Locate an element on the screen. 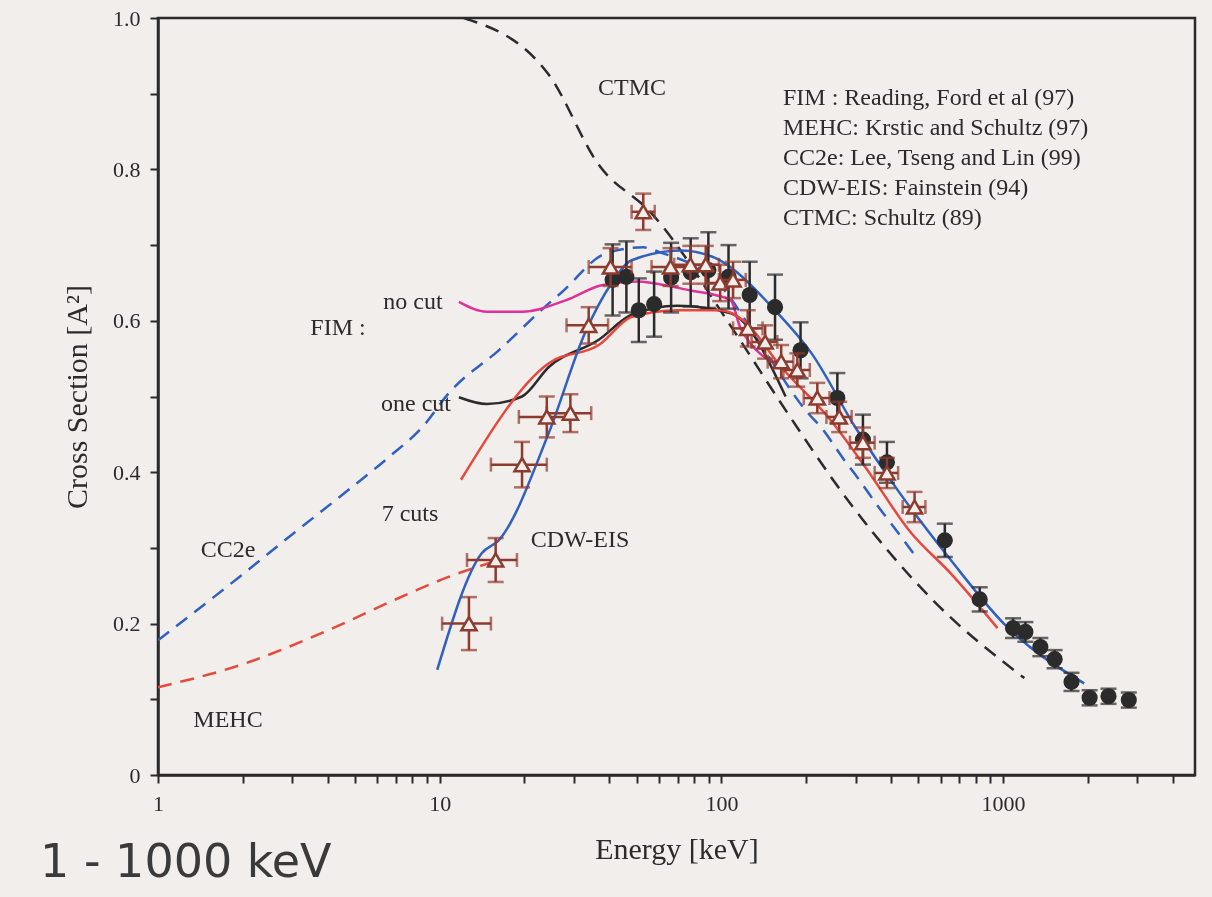  annotation: MEHC: Krstic and Schultz (97) is located at coordinates (936, 127).